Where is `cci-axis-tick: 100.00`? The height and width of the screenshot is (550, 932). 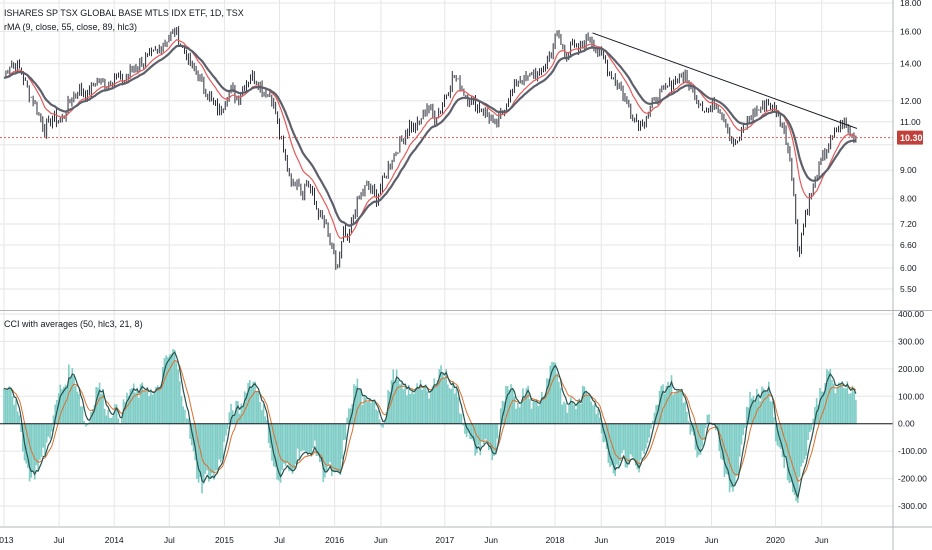
cci-axis-tick: 100.00 is located at coordinates (911, 396).